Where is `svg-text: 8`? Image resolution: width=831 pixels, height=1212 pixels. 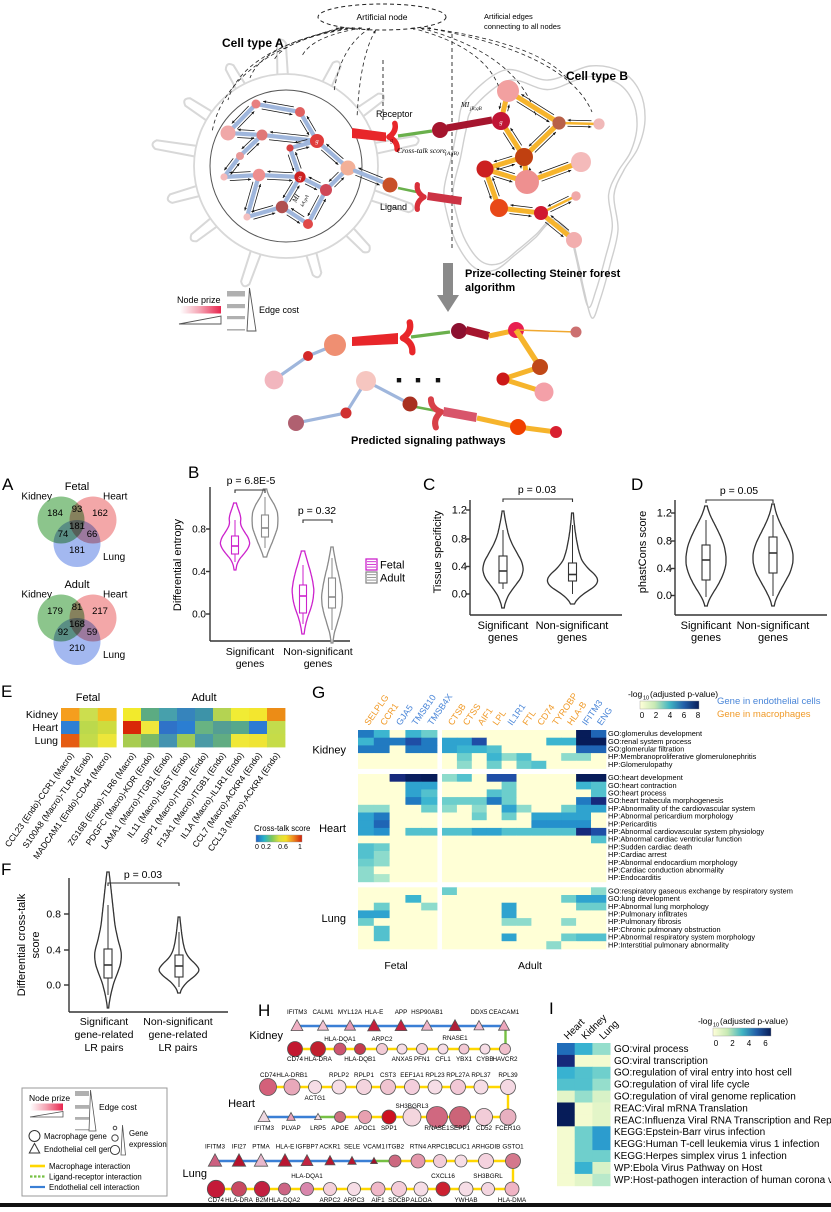
svg-text: 8 is located at coordinates (698, 715).